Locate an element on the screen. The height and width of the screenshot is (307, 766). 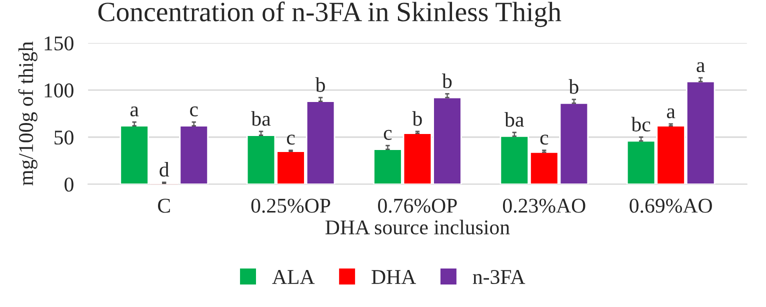
x-tick-label: 0.69%AO is located at coordinates (671, 205).